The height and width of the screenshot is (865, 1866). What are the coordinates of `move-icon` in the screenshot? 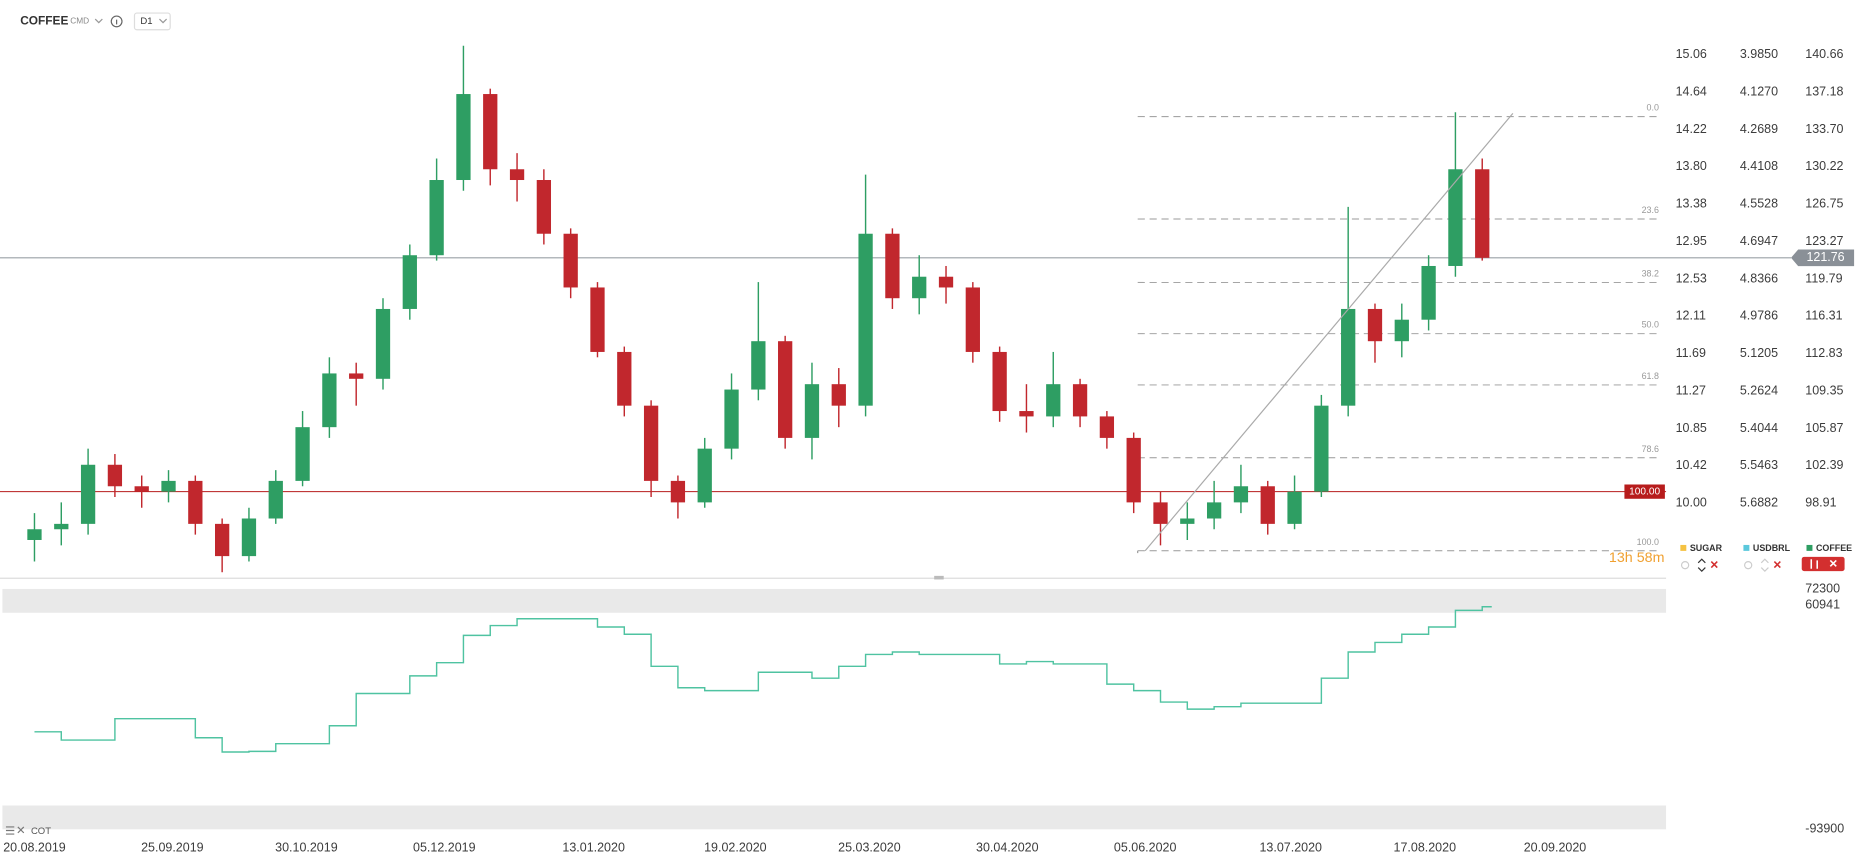 It's located at (1701, 565).